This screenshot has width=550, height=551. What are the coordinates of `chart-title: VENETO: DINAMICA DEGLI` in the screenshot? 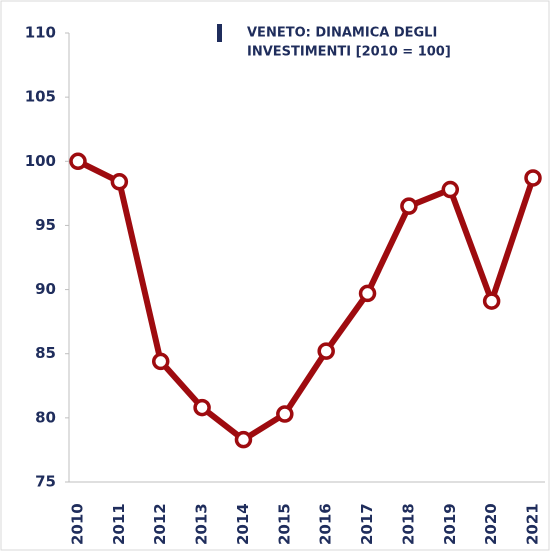 It's located at (342, 33).